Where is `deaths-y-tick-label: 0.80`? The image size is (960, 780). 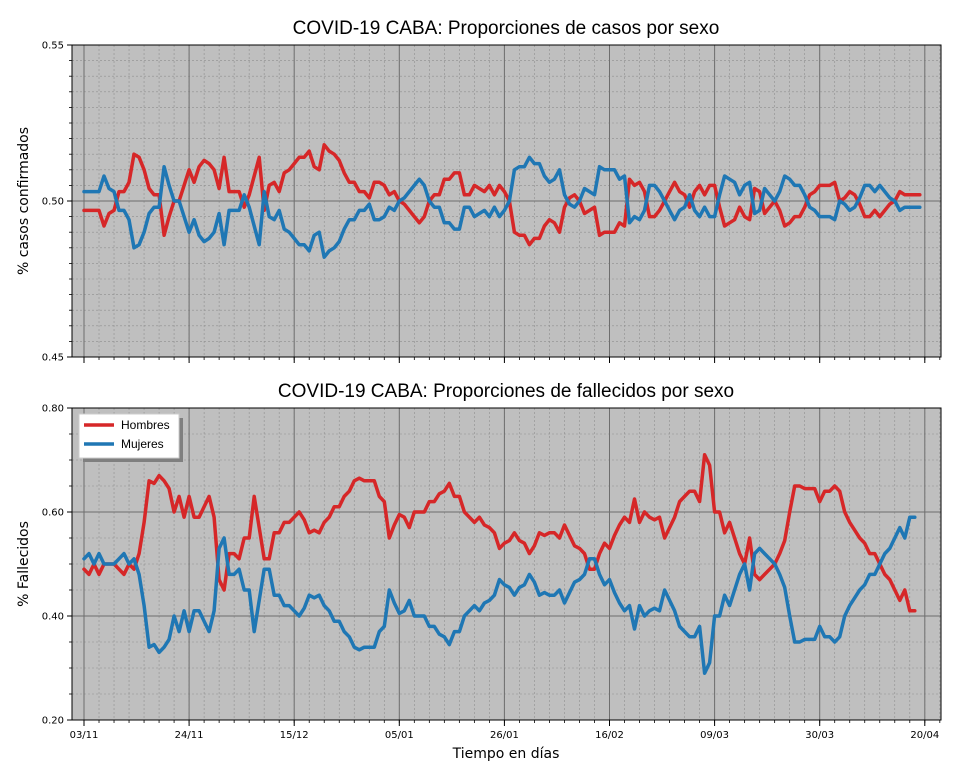
deaths-y-tick-label: 0.80 is located at coordinates (53, 409).